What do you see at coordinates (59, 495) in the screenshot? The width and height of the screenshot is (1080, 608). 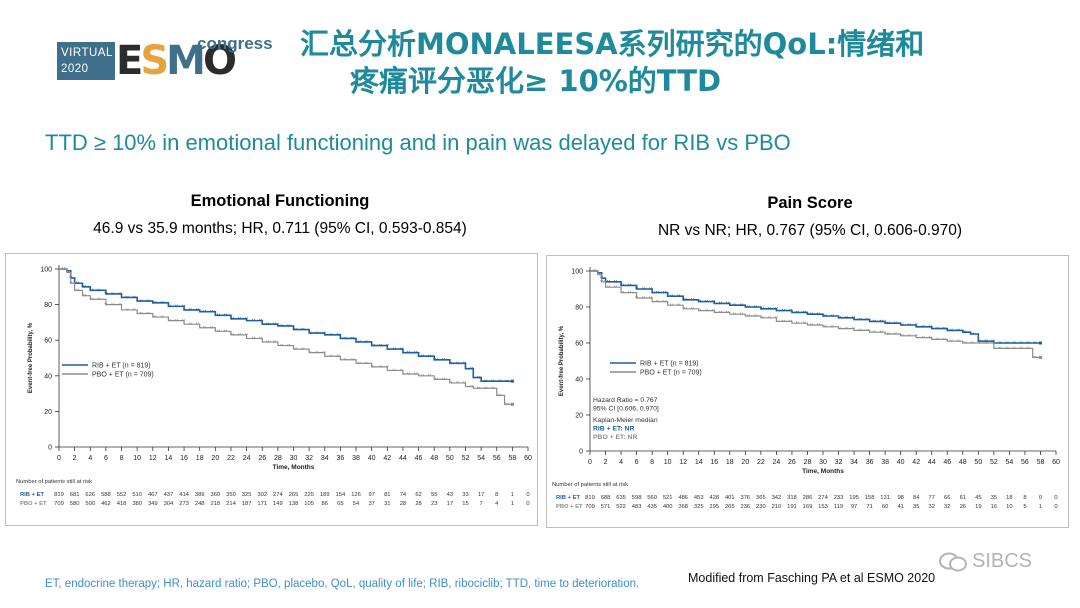 I see `risk-value: 819` at bounding box center [59, 495].